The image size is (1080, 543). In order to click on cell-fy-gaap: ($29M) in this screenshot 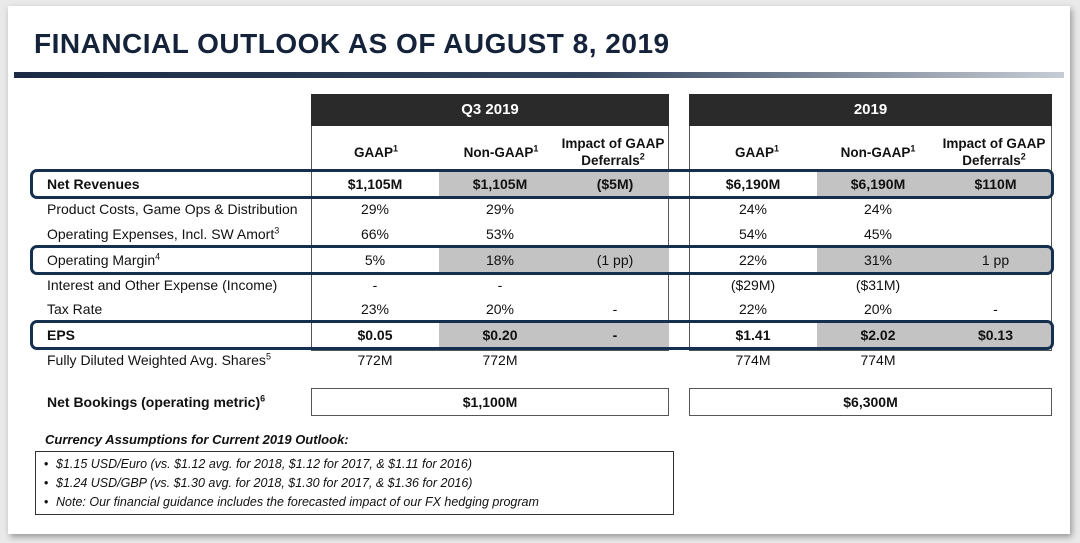, I will do `click(753, 285)`.